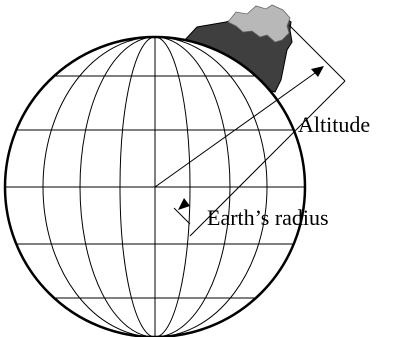  Describe the element at coordinates (317, 53) in the screenshot. I see `altitude-extension-line` at that location.